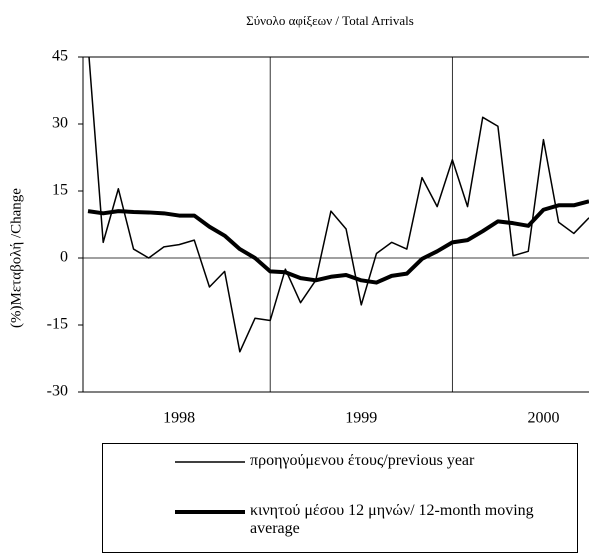 The image size is (589, 553). I want to click on y-axis-label: (%)Μεταβολή /Change, so click(16, 258).